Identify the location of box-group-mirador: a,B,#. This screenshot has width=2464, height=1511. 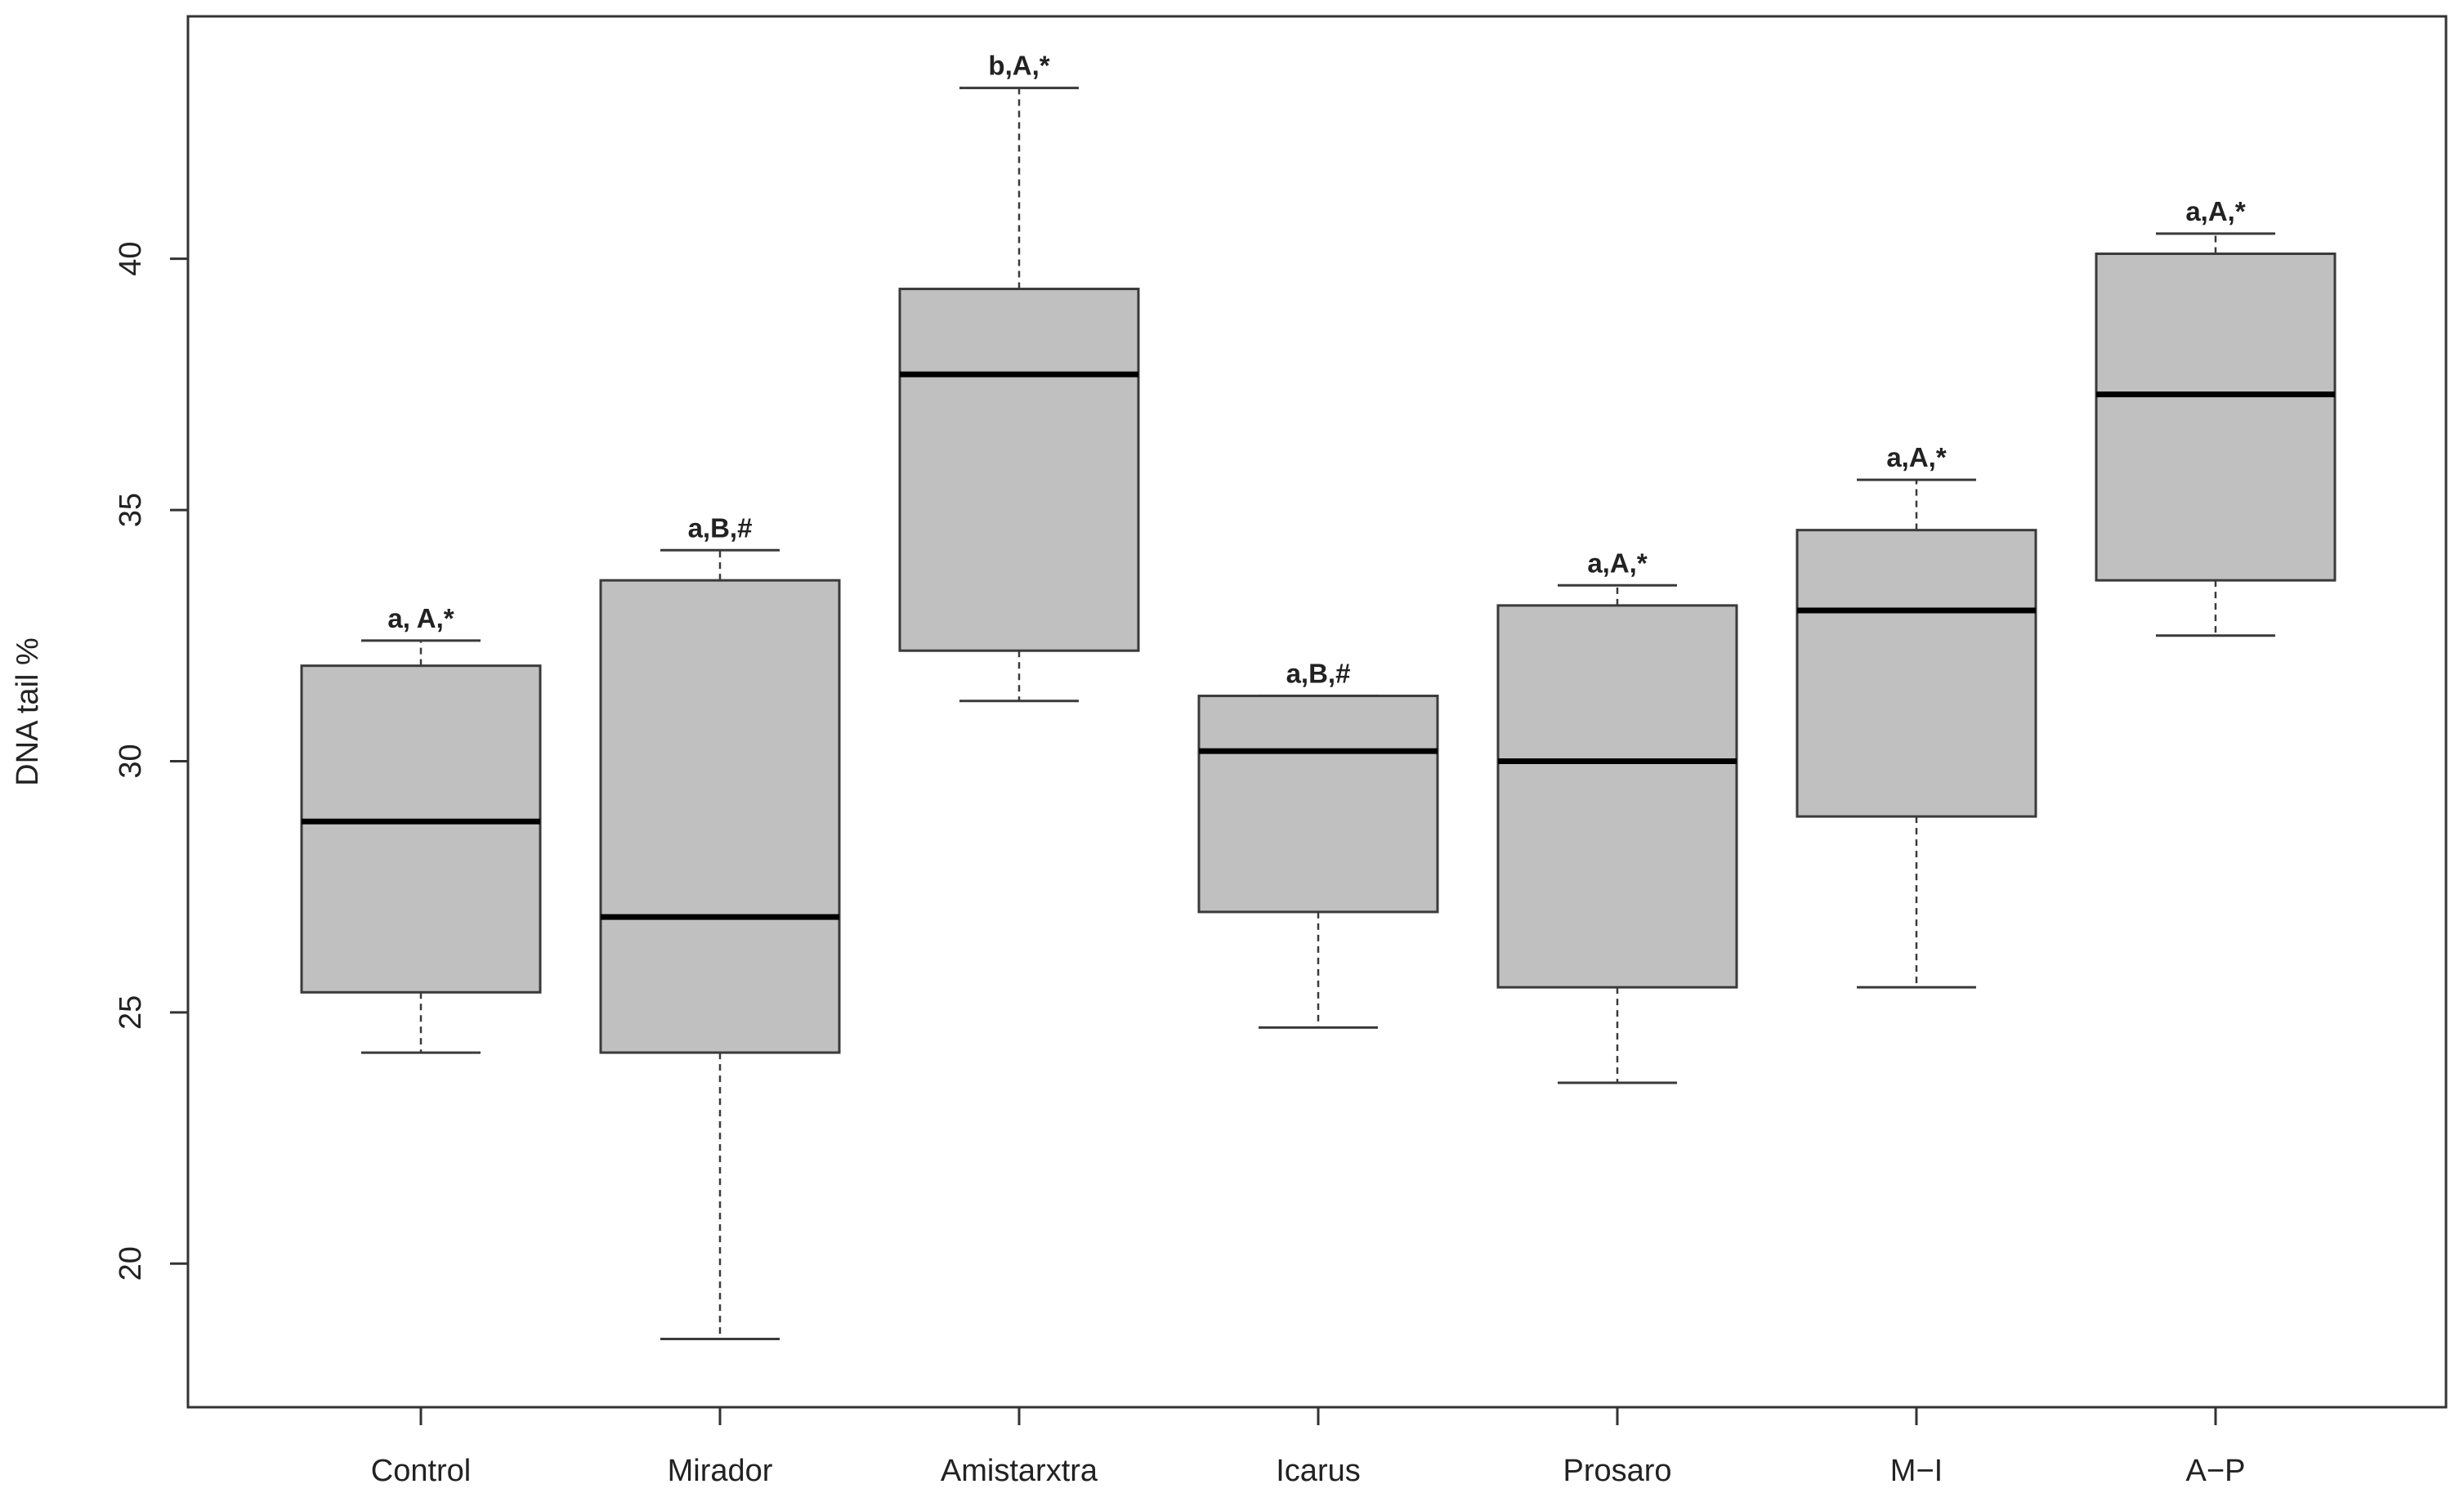
(720, 926).